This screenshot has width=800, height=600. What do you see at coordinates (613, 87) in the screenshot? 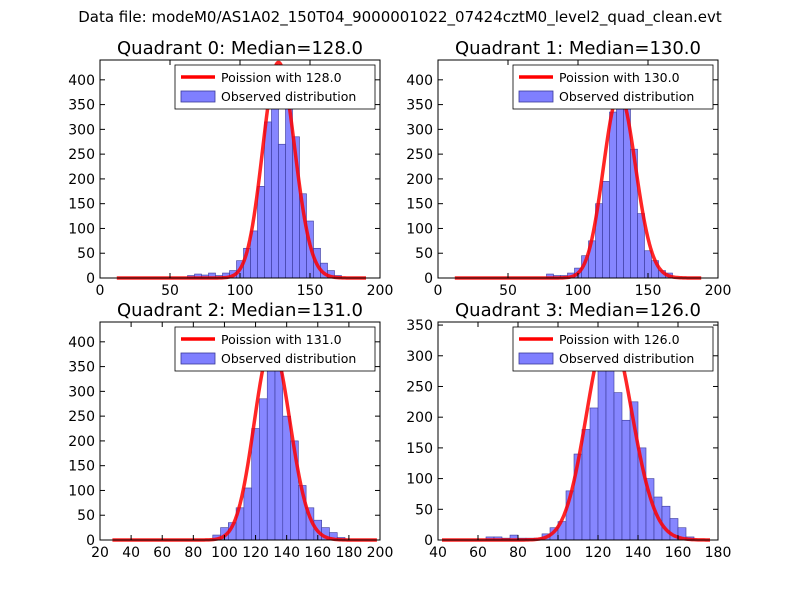
I see `legend: Poission with 130.0 Observed distribution` at bounding box center [613, 87].